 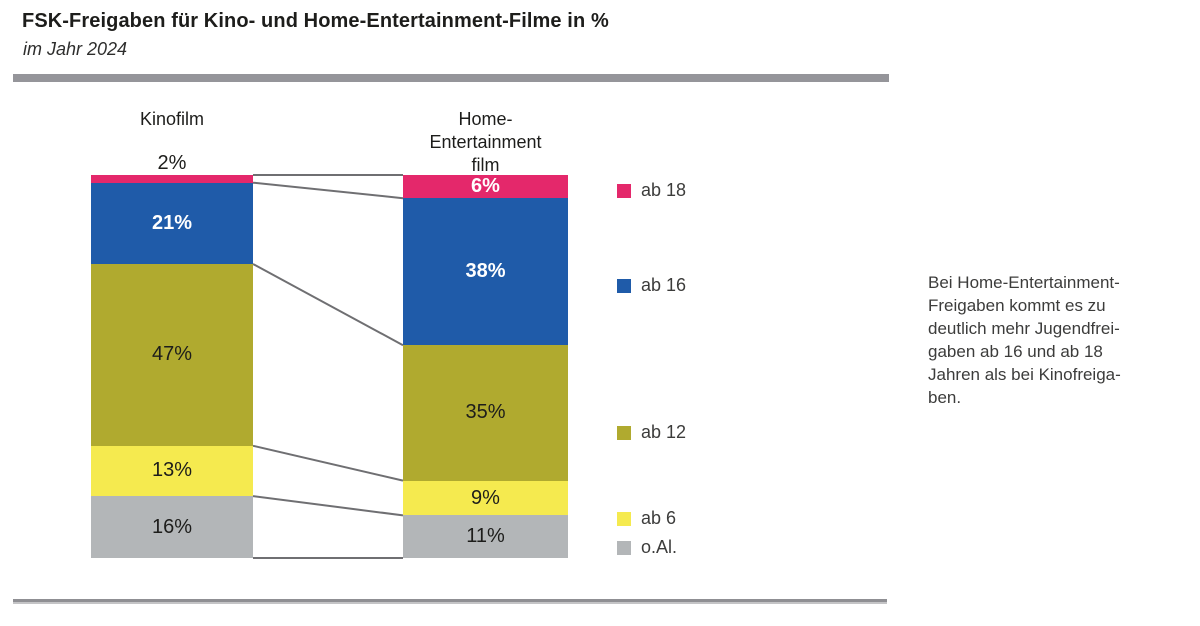 What do you see at coordinates (485, 165) in the screenshot?
I see `column-label-line: film` at bounding box center [485, 165].